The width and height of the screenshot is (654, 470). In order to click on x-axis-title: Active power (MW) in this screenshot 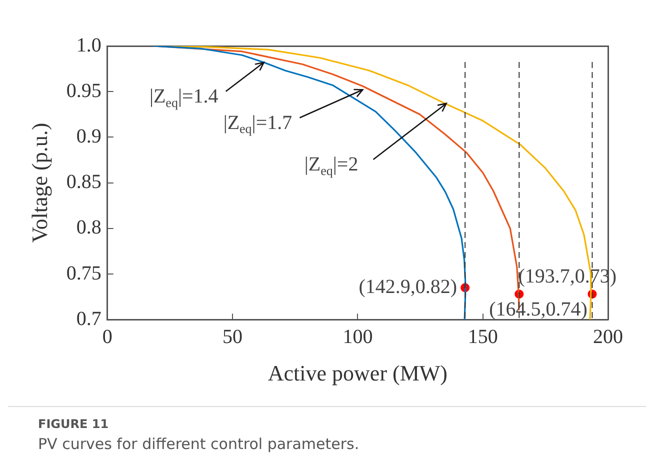, I will do `click(358, 373)`.